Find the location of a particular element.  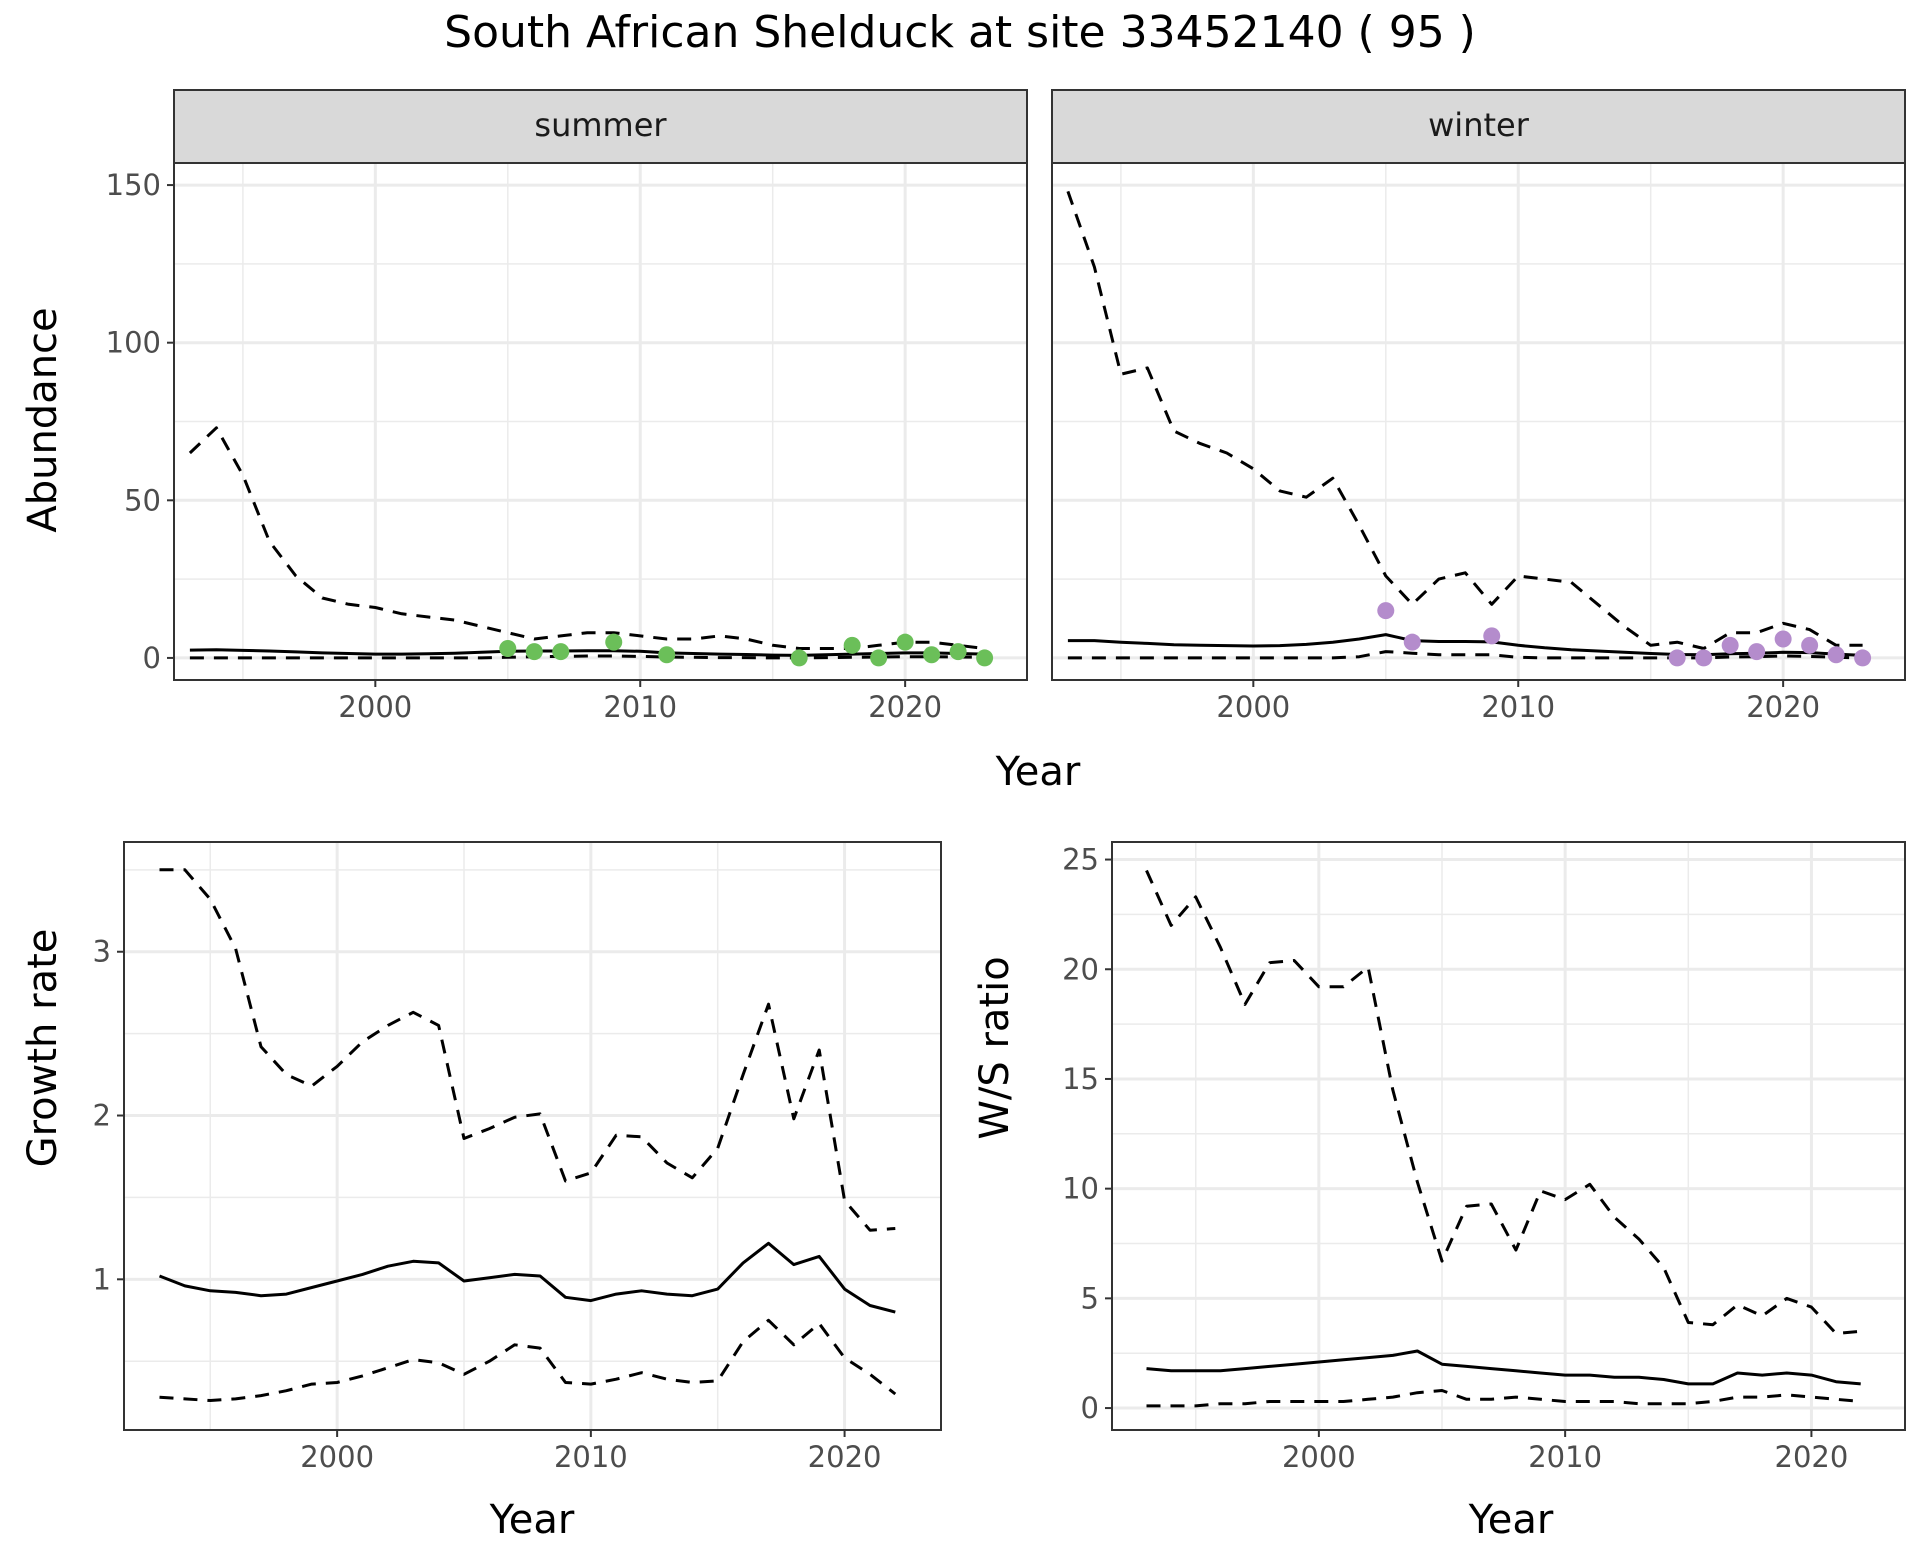

y-tick-label: 5 is located at coordinates (1090, 1298).